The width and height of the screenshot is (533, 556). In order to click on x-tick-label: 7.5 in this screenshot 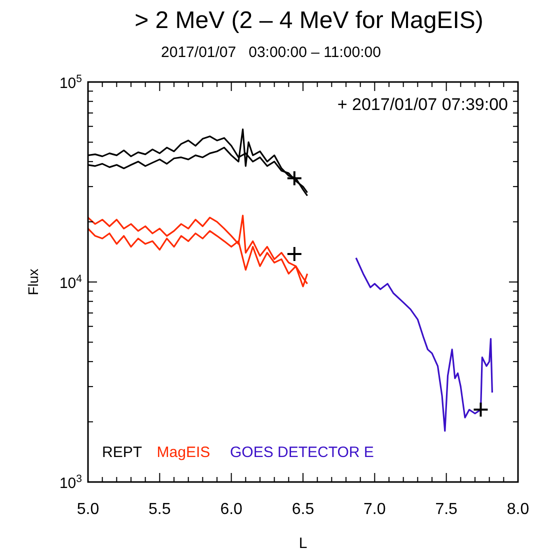, I will do `click(446, 509)`.